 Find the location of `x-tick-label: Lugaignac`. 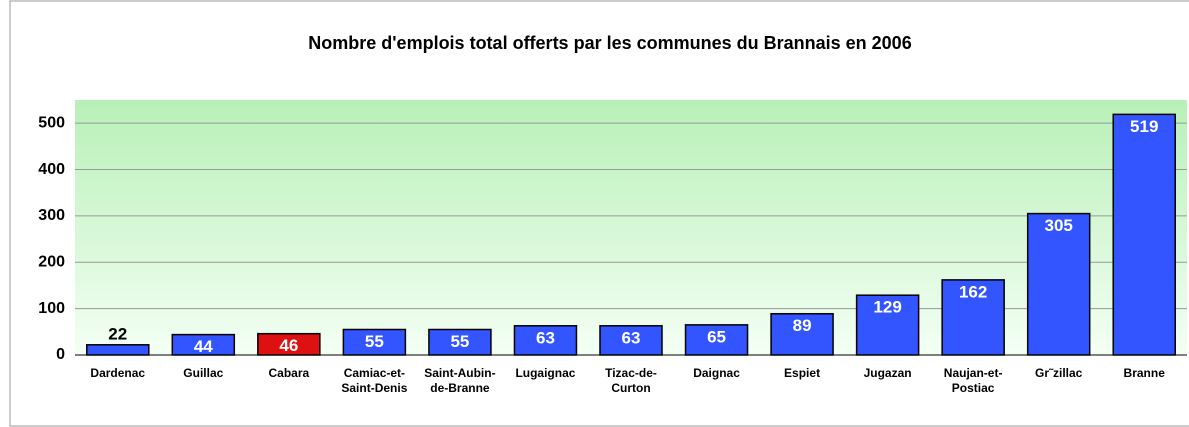

x-tick-label: Lugaignac is located at coordinates (545, 373).